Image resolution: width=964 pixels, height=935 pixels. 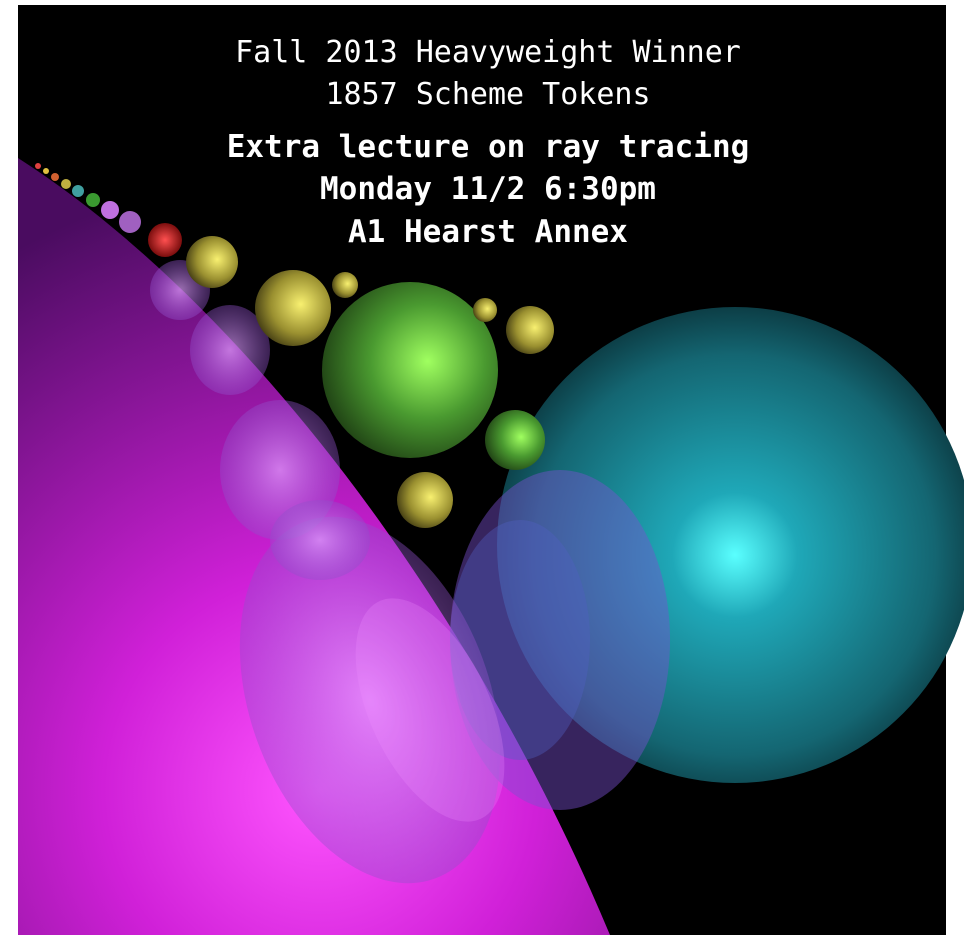 I want to click on caption-line: Fall 2013 Heavyweight Winner, so click(x=488, y=52).